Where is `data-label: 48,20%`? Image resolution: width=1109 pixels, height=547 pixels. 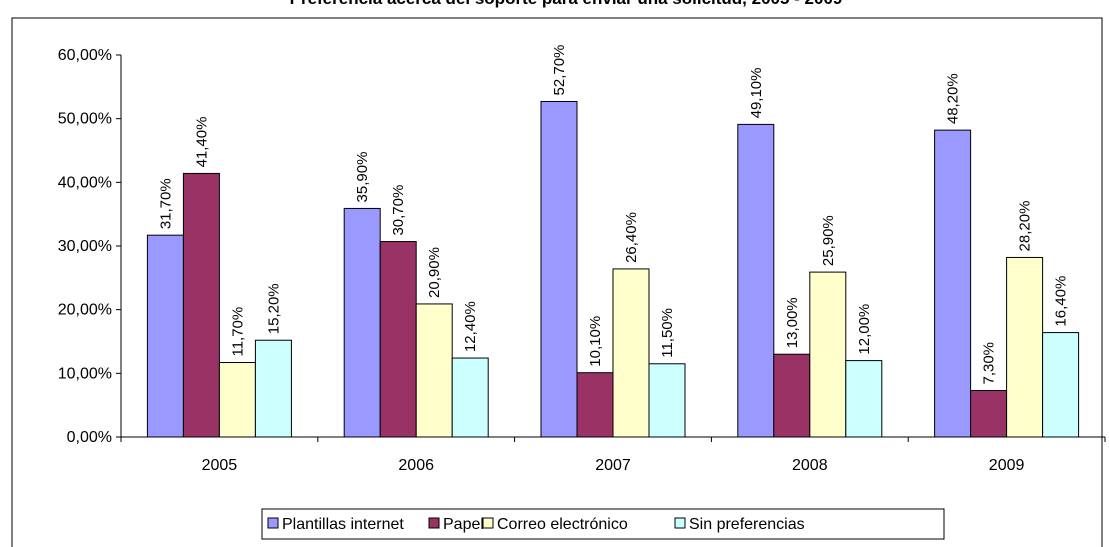 data-label: 48,20% is located at coordinates (953, 98).